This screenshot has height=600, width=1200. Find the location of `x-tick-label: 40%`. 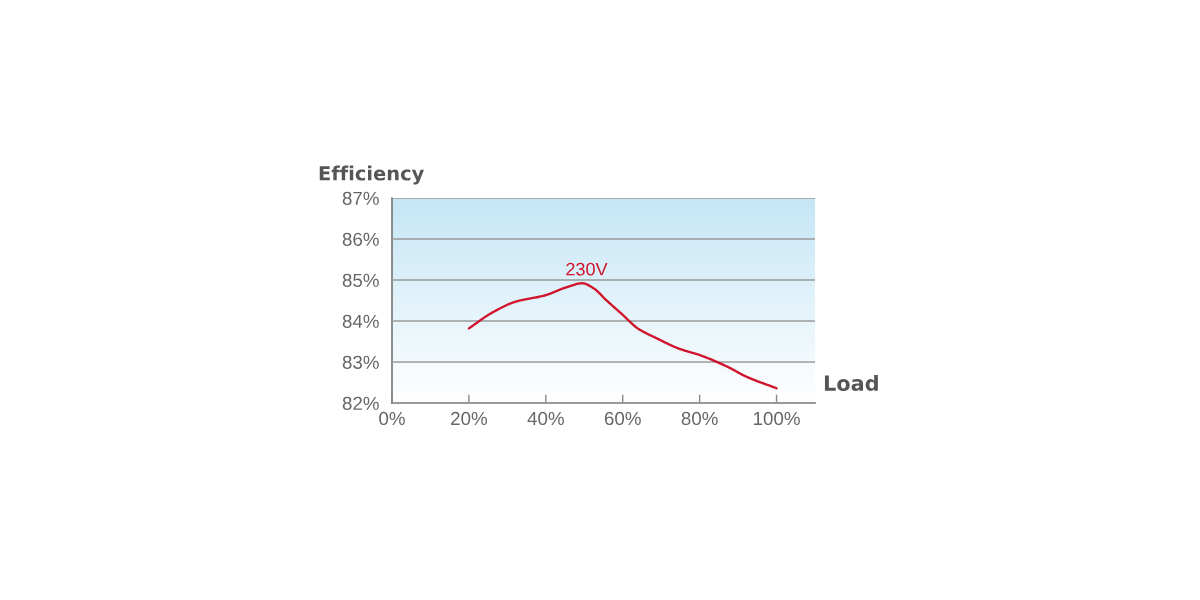

x-tick-label: 40% is located at coordinates (545, 418).